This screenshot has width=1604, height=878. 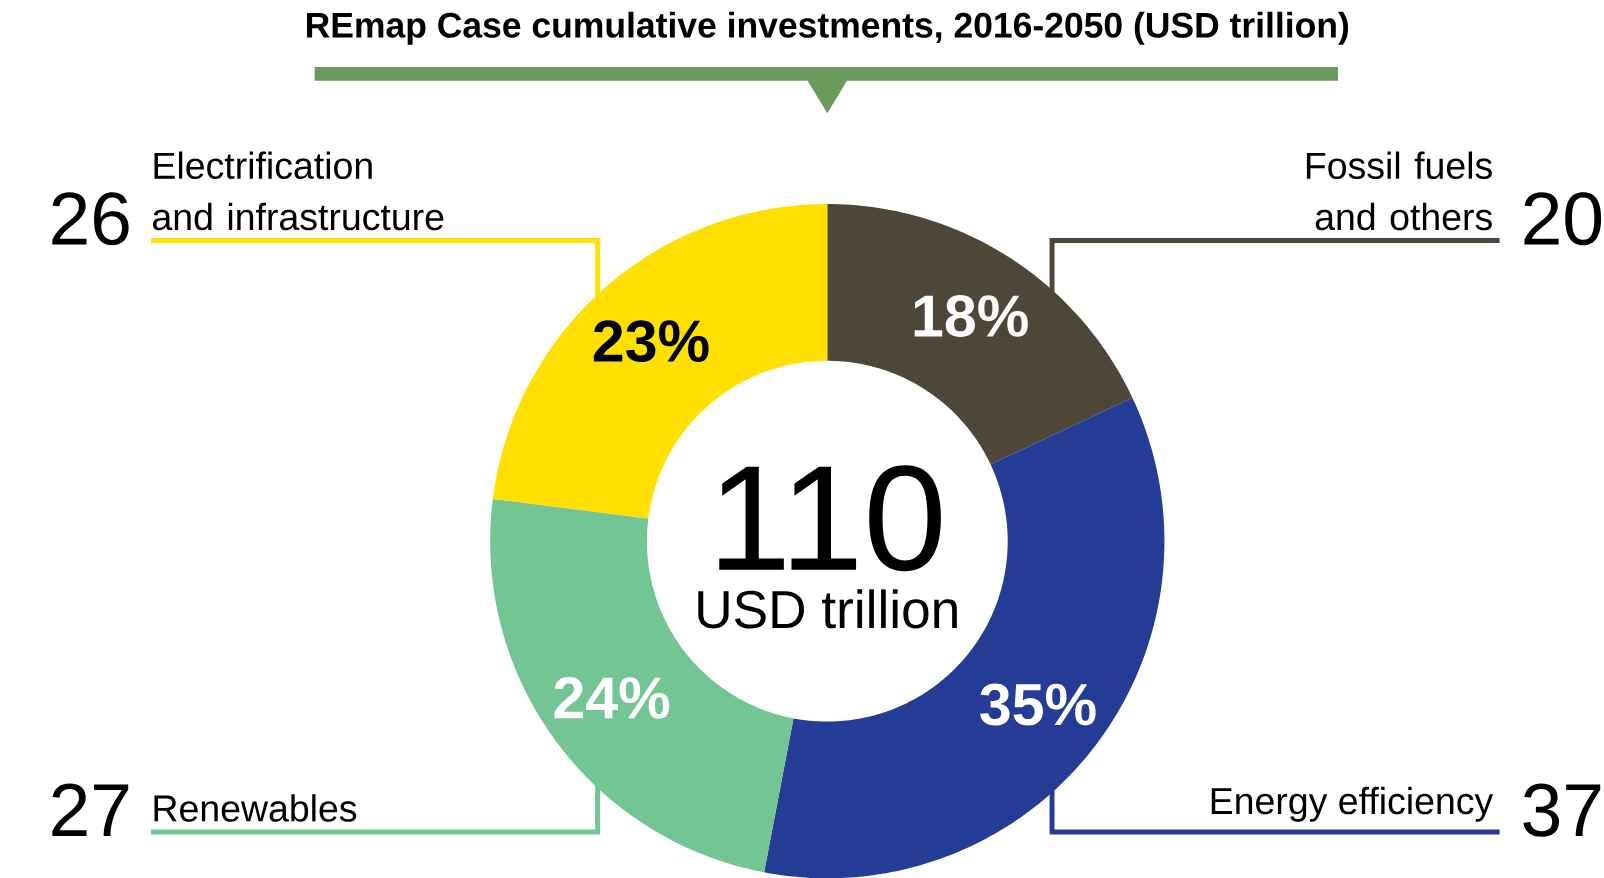 What do you see at coordinates (1038, 704) in the screenshot?
I see `data-label: 35%` at bounding box center [1038, 704].